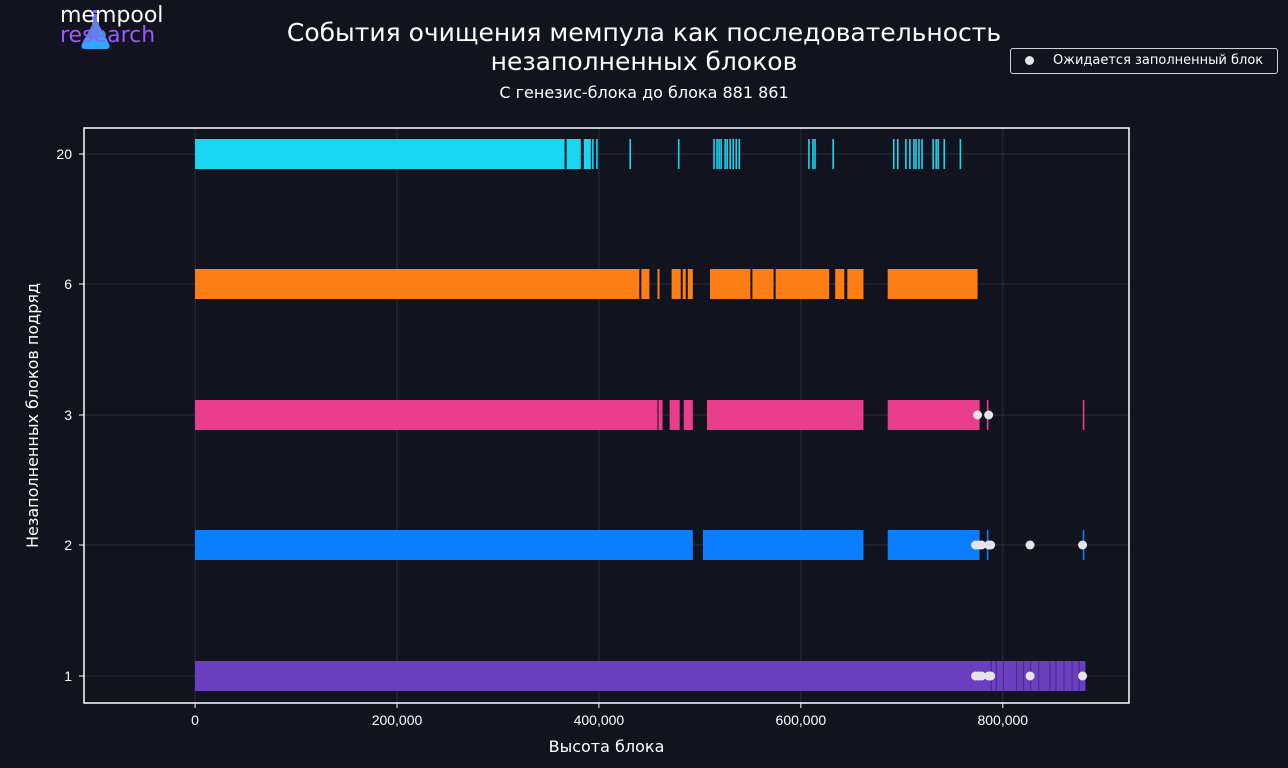 Image resolution: width=1288 pixels, height=768 pixels. I want to click on legend: Ожидается заполненный блок, so click(1144, 61).